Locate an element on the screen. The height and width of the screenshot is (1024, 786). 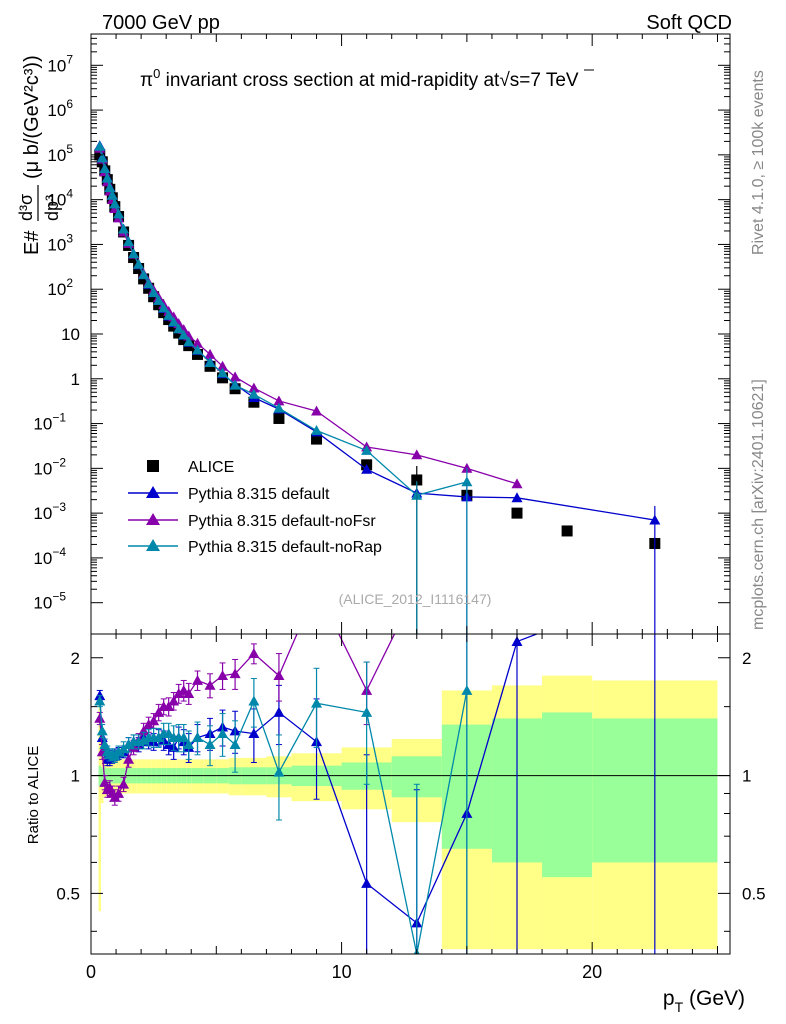
legend-marker-norap is located at coordinates (153, 545).